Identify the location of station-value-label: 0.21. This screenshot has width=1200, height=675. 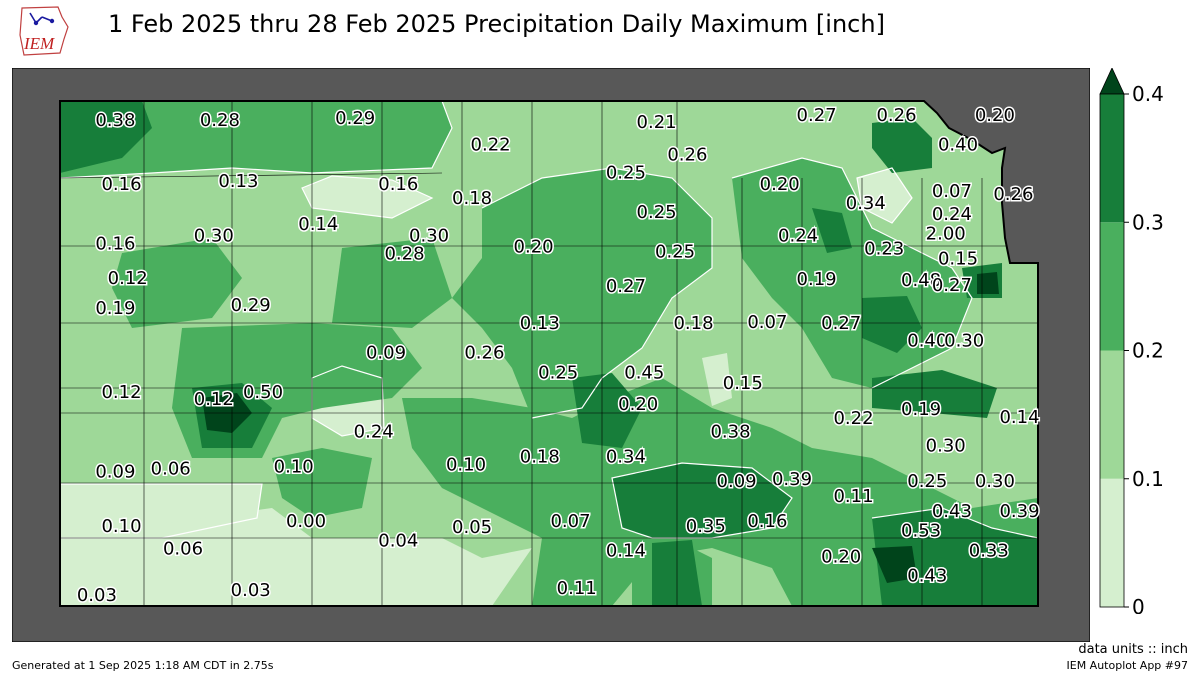
(657, 122).